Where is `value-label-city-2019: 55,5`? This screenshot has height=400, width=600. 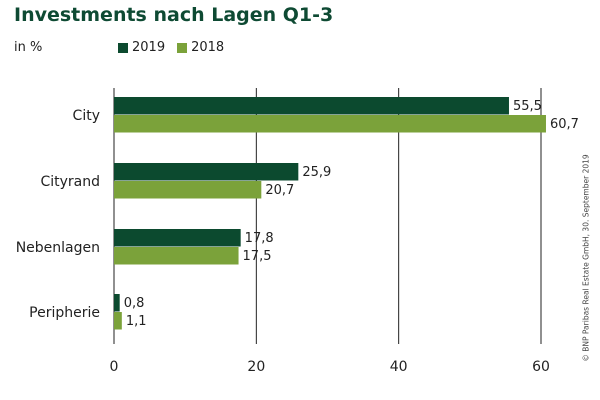
value-label-city-2019: 55,5 is located at coordinates (527, 106).